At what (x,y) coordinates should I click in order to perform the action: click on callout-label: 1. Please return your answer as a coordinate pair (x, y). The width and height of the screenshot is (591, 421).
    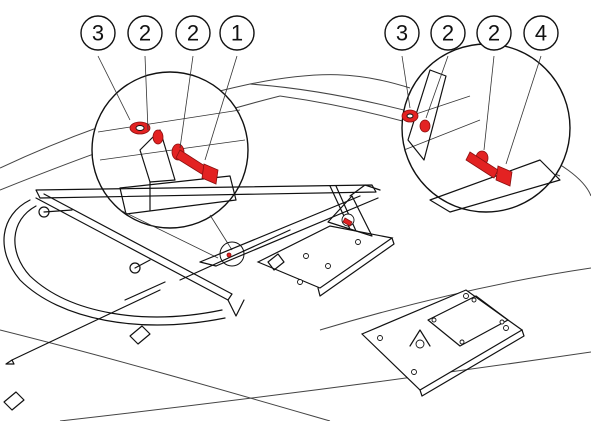
    Looking at the image, I should click on (237, 33).